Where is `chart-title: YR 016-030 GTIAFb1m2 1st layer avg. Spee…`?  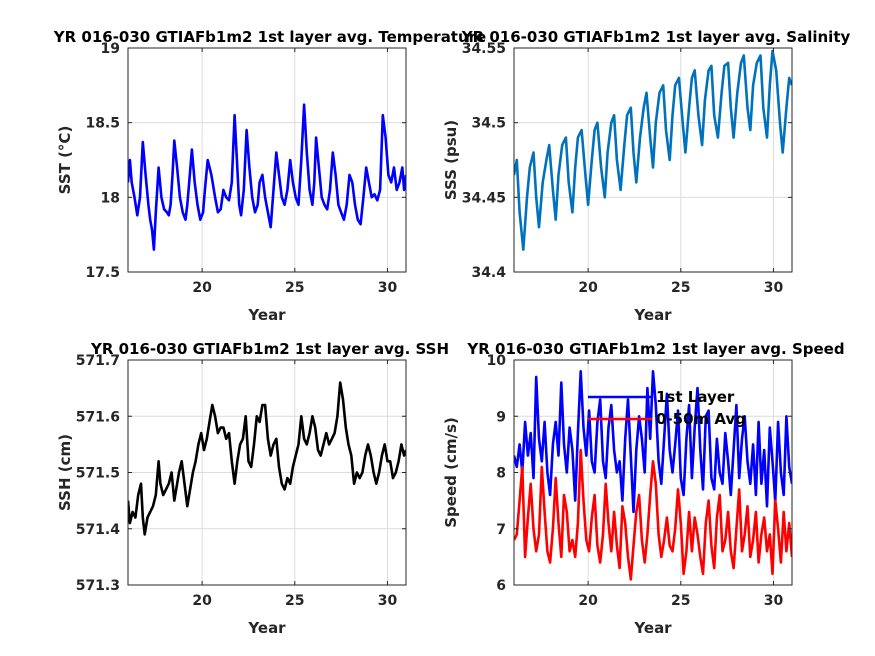 chart-title: YR 016-030 GTIAFb1m2 1st layer avg. Spee… is located at coordinates (655, 349).